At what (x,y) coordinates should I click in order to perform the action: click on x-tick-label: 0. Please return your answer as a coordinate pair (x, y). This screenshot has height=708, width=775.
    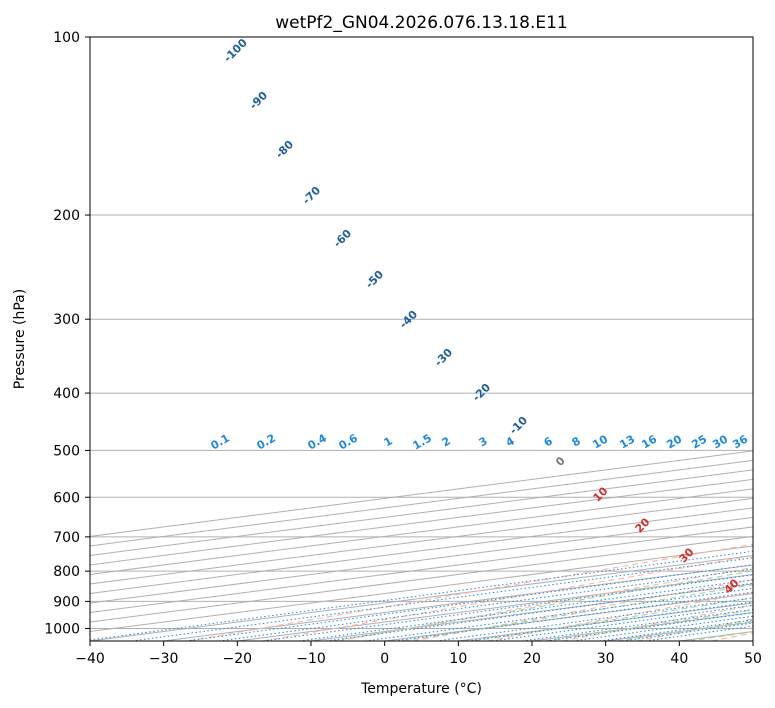
    Looking at the image, I should click on (384, 659).